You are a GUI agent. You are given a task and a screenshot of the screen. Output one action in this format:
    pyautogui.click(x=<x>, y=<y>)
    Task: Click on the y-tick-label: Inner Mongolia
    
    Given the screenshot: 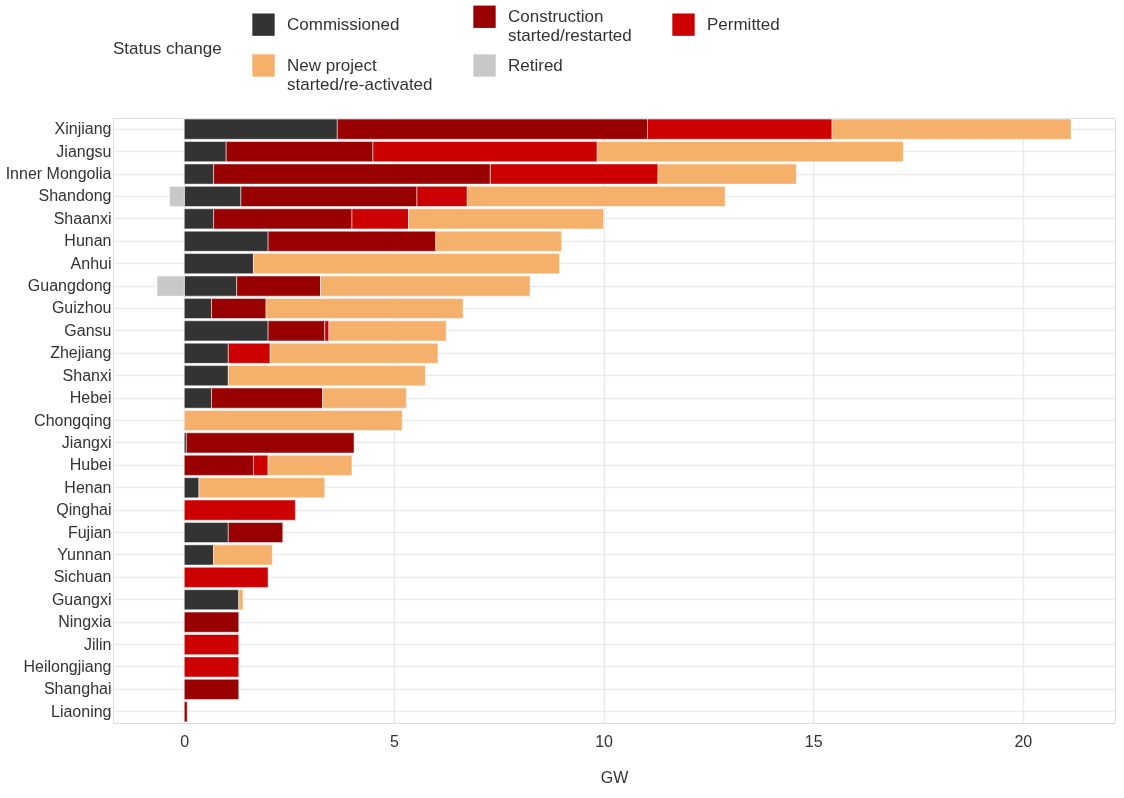 What is the action you would take?
    pyautogui.click(x=58, y=174)
    